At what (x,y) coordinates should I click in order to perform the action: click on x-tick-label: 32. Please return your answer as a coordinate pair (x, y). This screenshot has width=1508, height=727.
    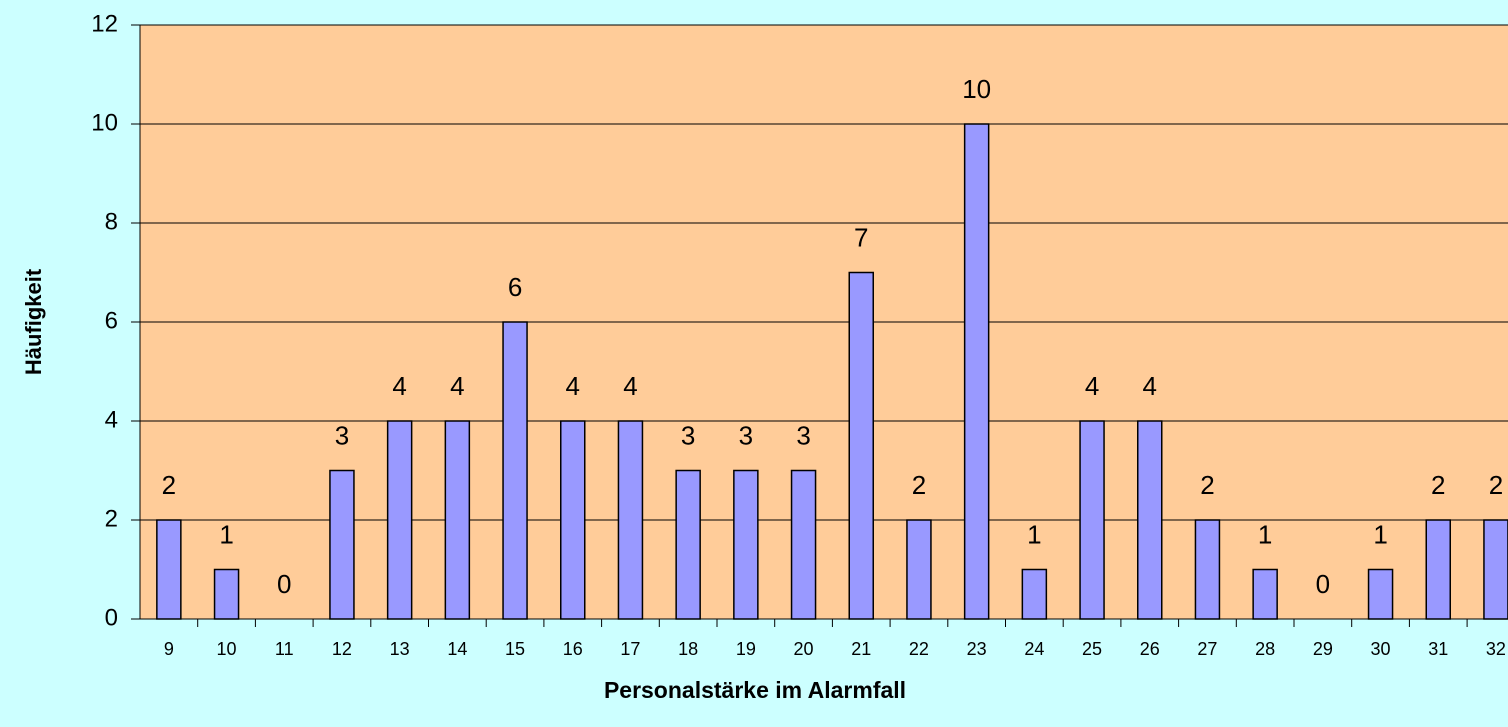
    Looking at the image, I should click on (1496, 649).